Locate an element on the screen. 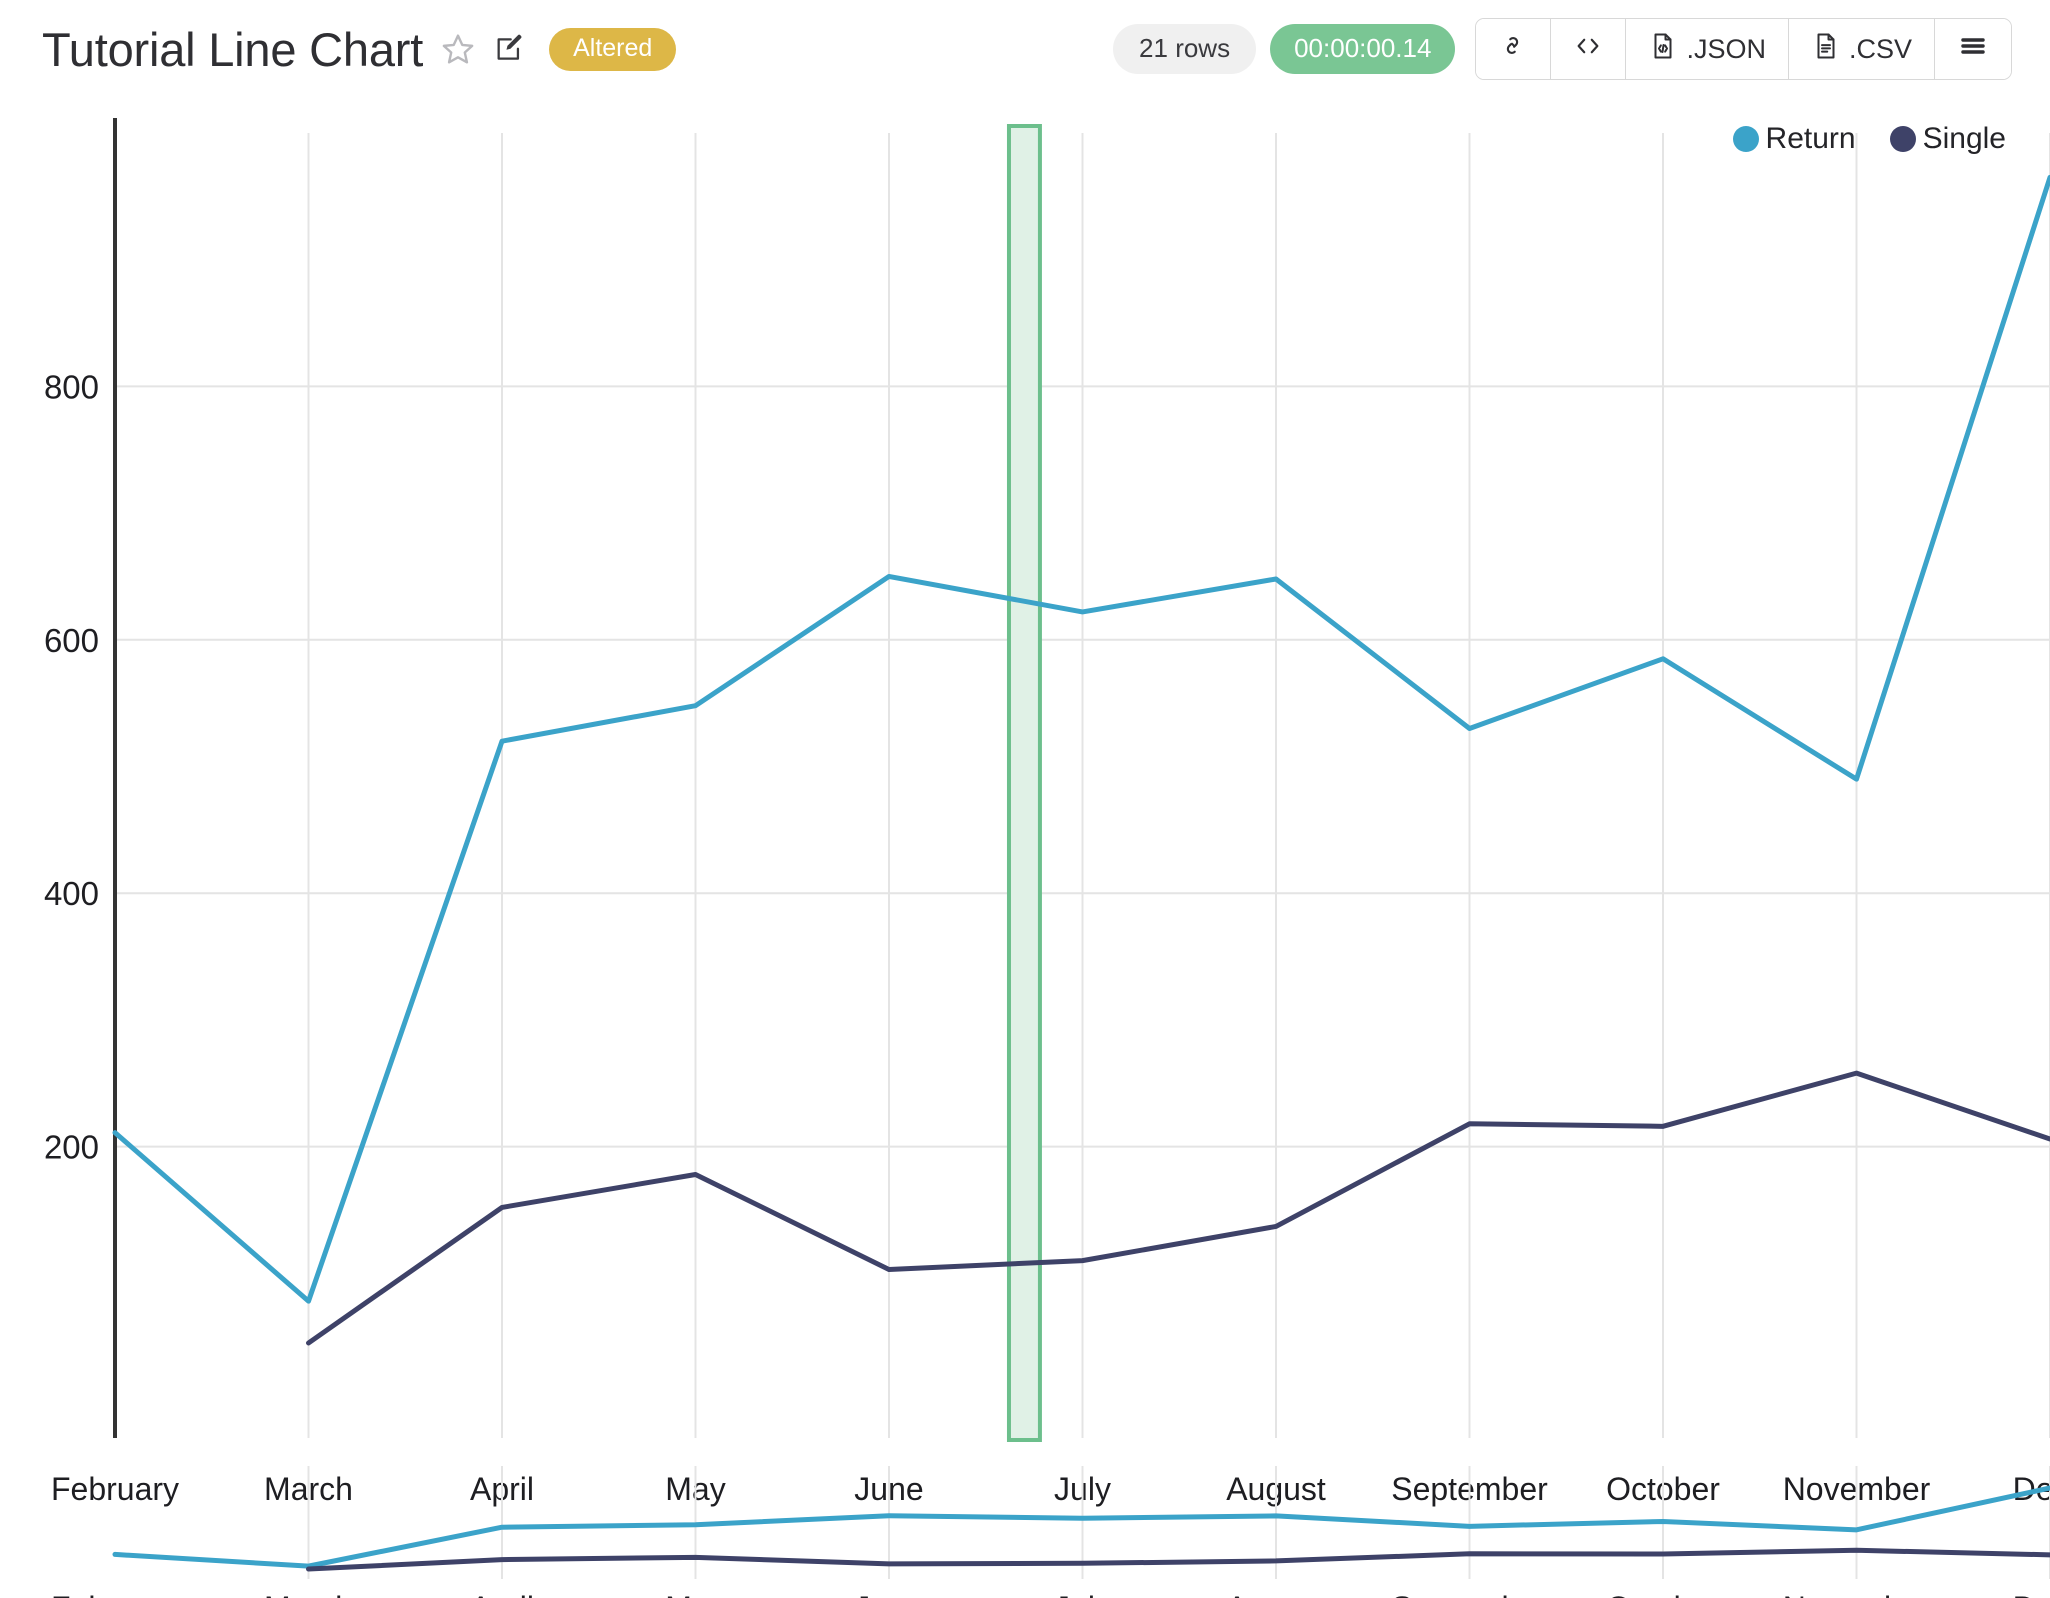  link-icon is located at coordinates (1513, 49).